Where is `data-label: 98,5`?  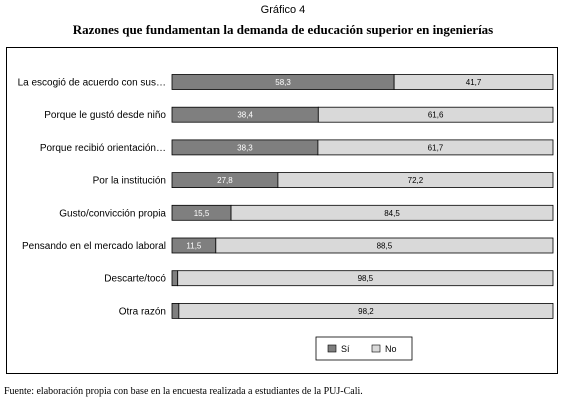
data-label: 98,5 is located at coordinates (366, 278).